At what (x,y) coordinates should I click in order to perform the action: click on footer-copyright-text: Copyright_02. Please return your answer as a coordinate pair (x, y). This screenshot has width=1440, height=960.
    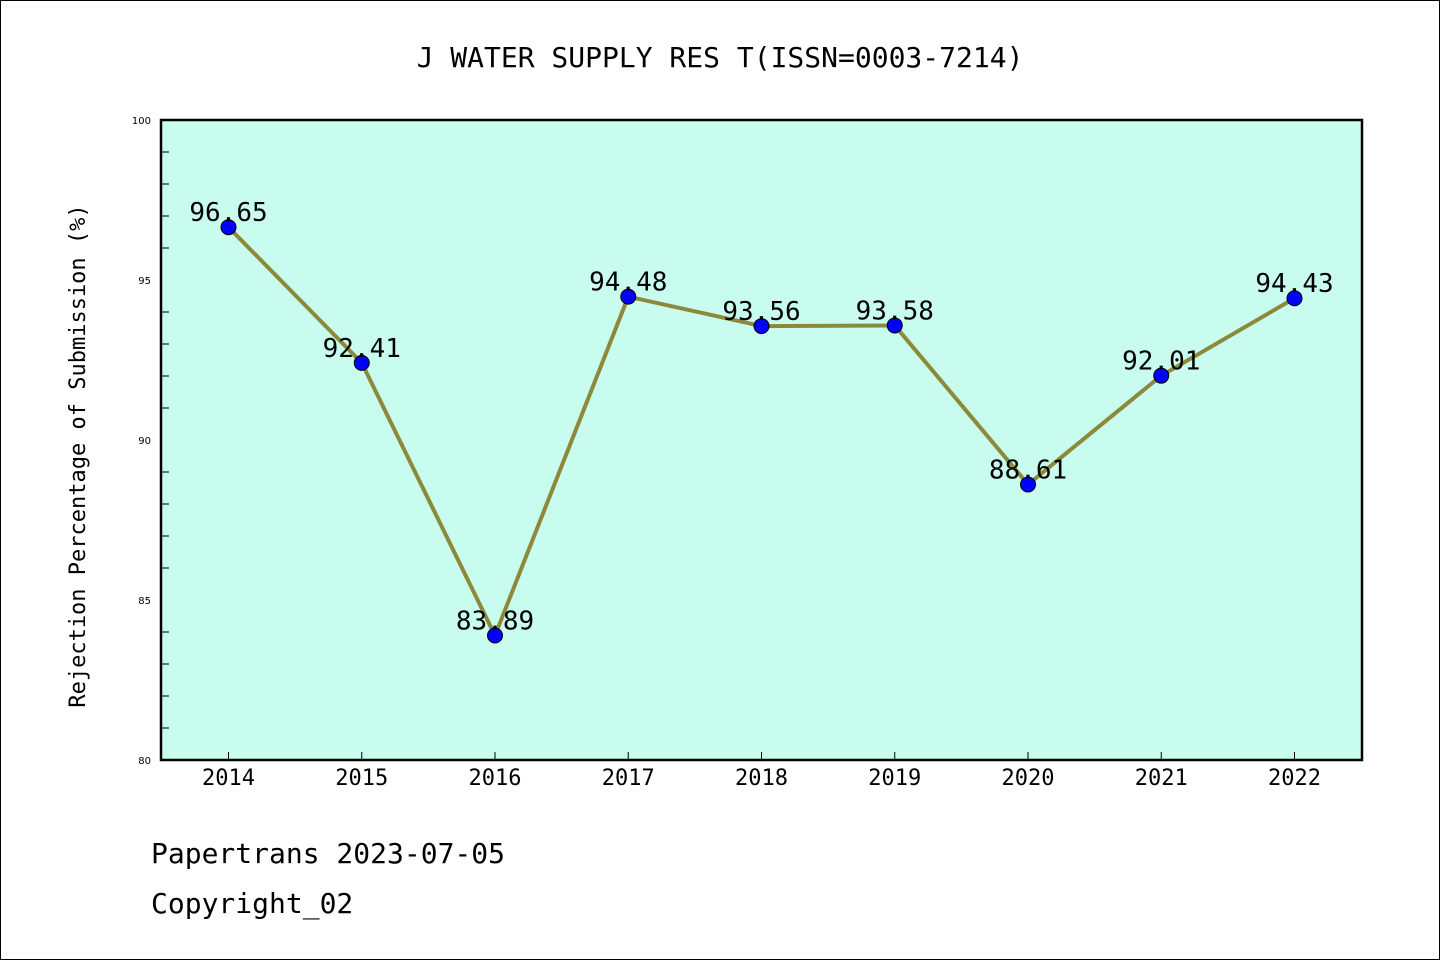
    Looking at the image, I should click on (252, 903).